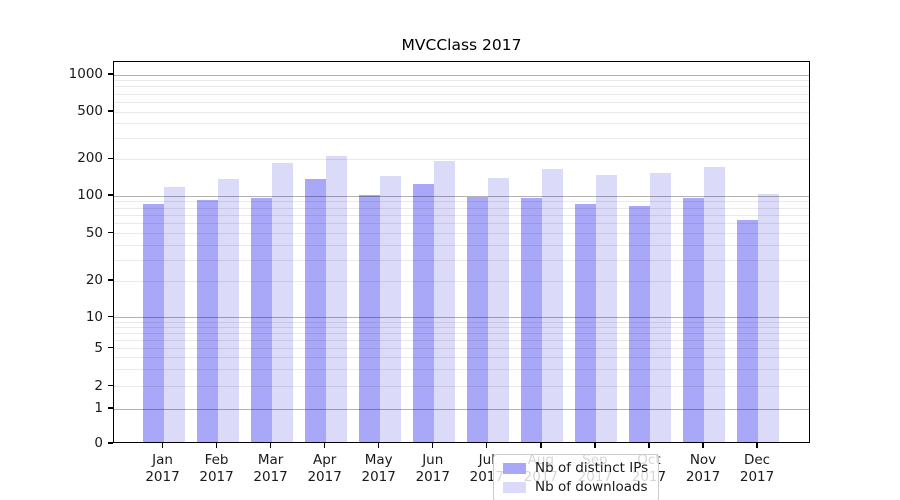  What do you see at coordinates (90, 158) in the screenshot?
I see `y-tick-label: 200` at bounding box center [90, 158].